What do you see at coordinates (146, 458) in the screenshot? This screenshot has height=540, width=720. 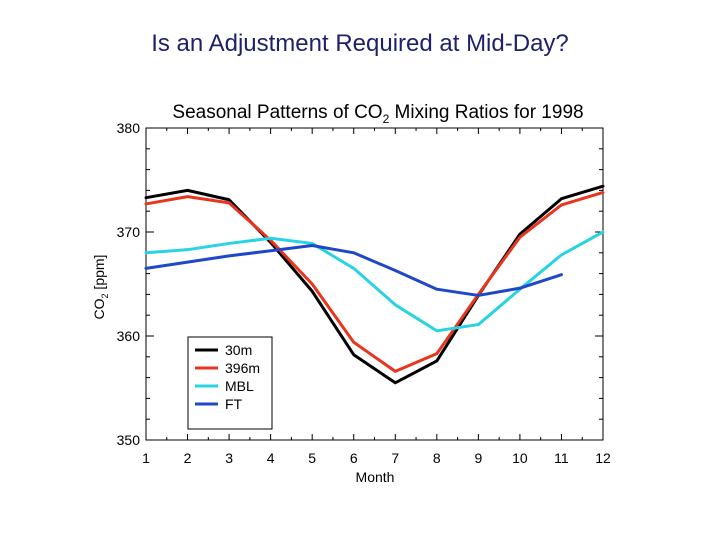 I see `x-tick-label: 1` at bounding box center [146, 458].